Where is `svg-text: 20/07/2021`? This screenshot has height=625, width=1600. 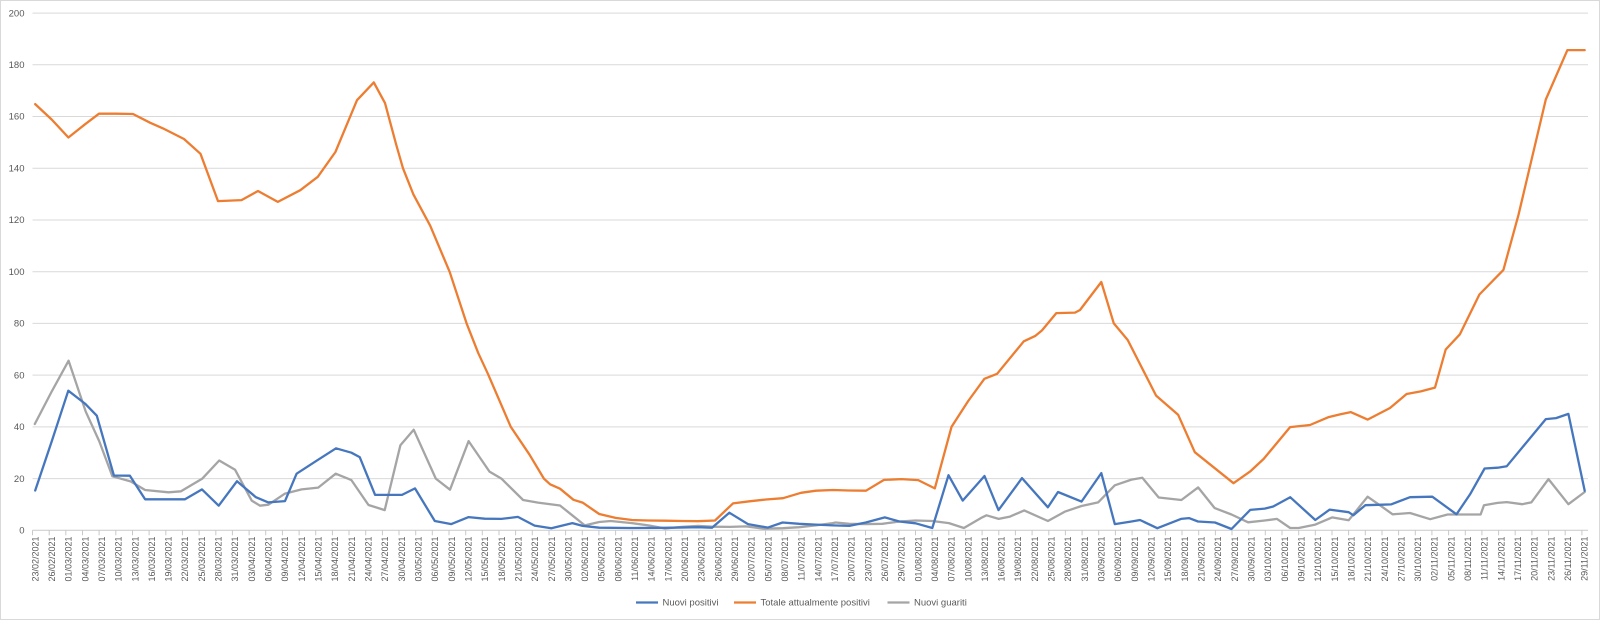
svg-text: 20/07/2021 is located at coordinates (852, 559).